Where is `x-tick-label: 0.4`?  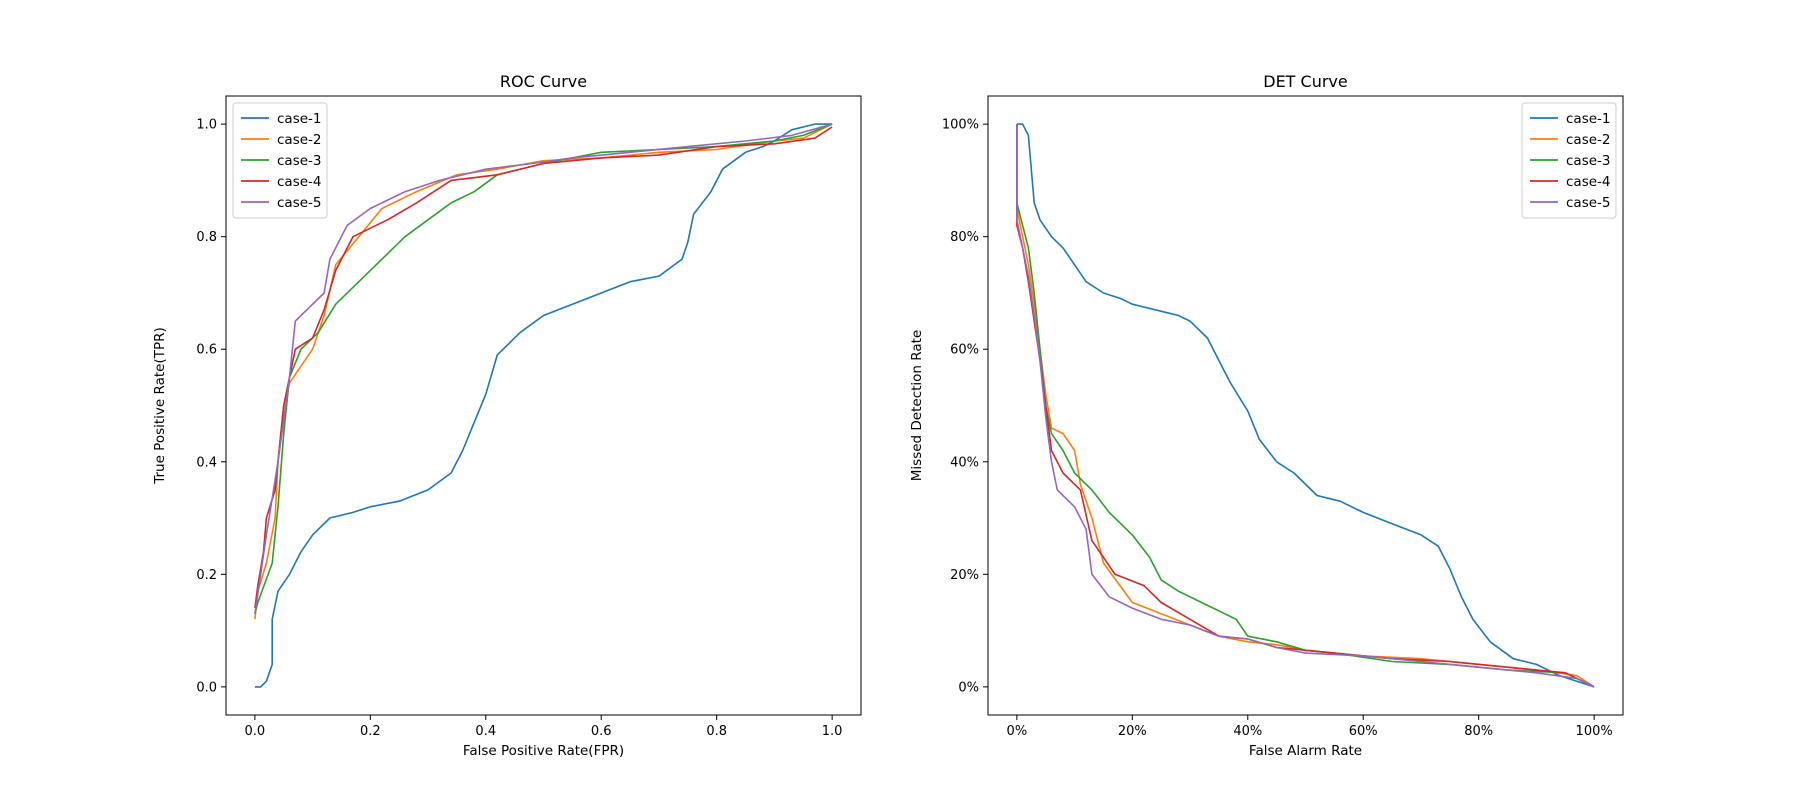
x-tick-label: 0.4 is located at coordinates (485, 731).